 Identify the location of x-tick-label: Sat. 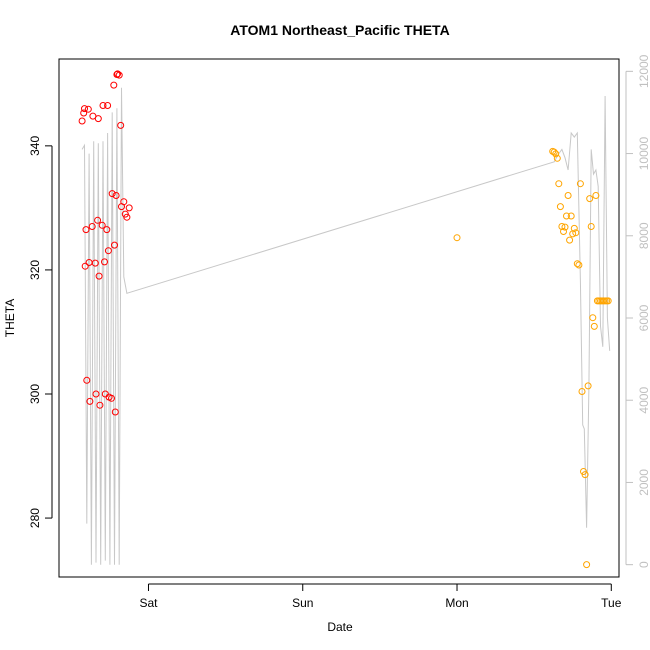
(148, 603).